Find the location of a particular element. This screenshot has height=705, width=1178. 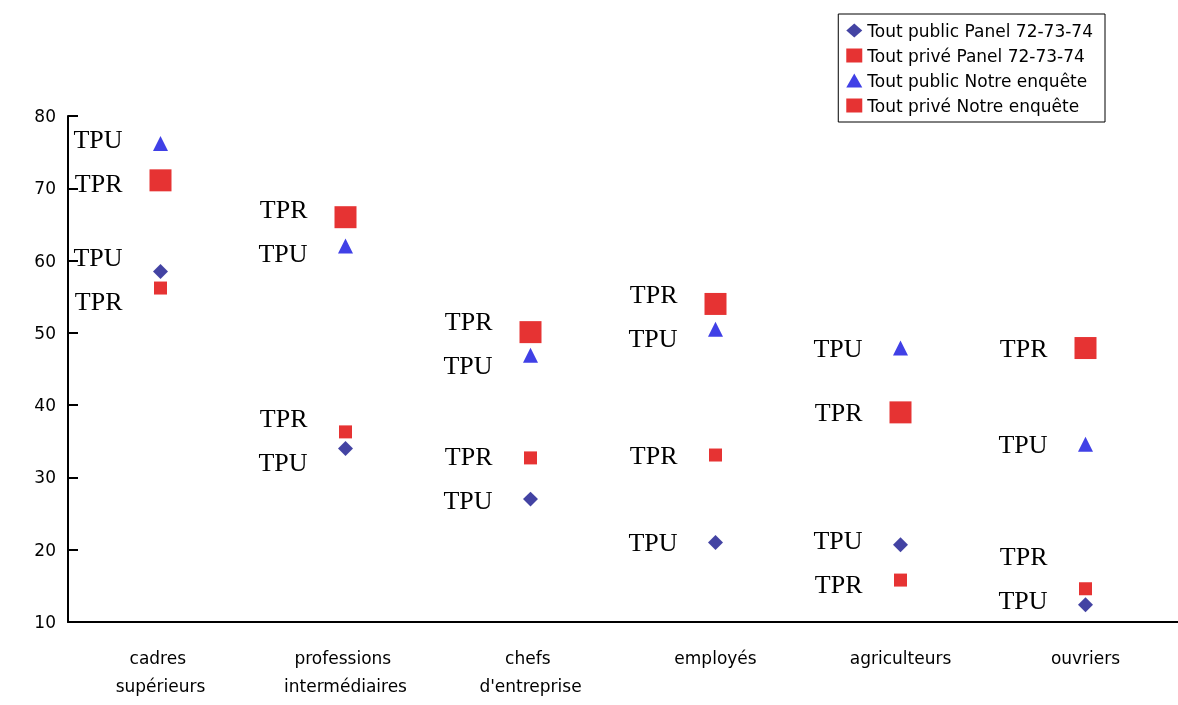

y-tick-label: 20 is located at coordinates (45, 549).